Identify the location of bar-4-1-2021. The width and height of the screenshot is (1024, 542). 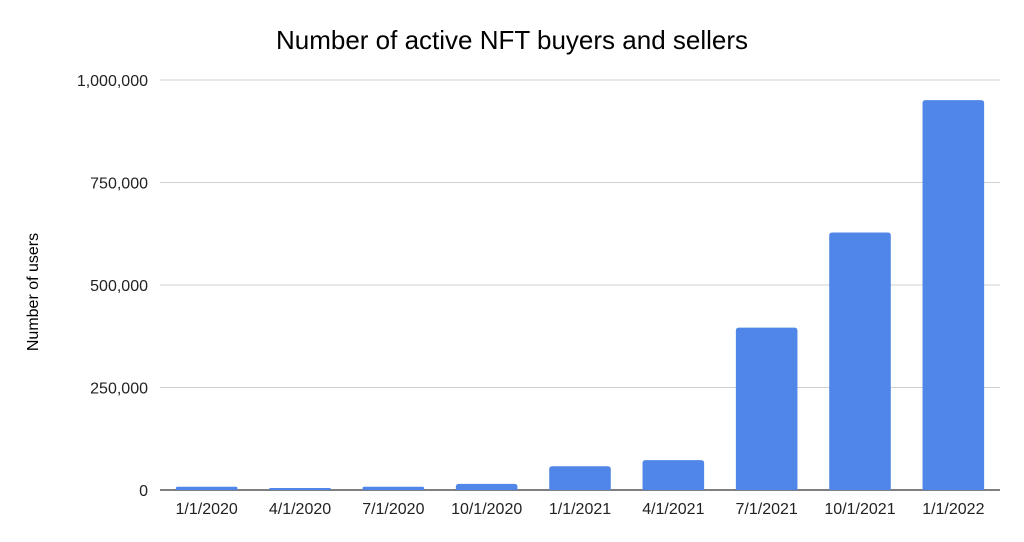
(673, 475).